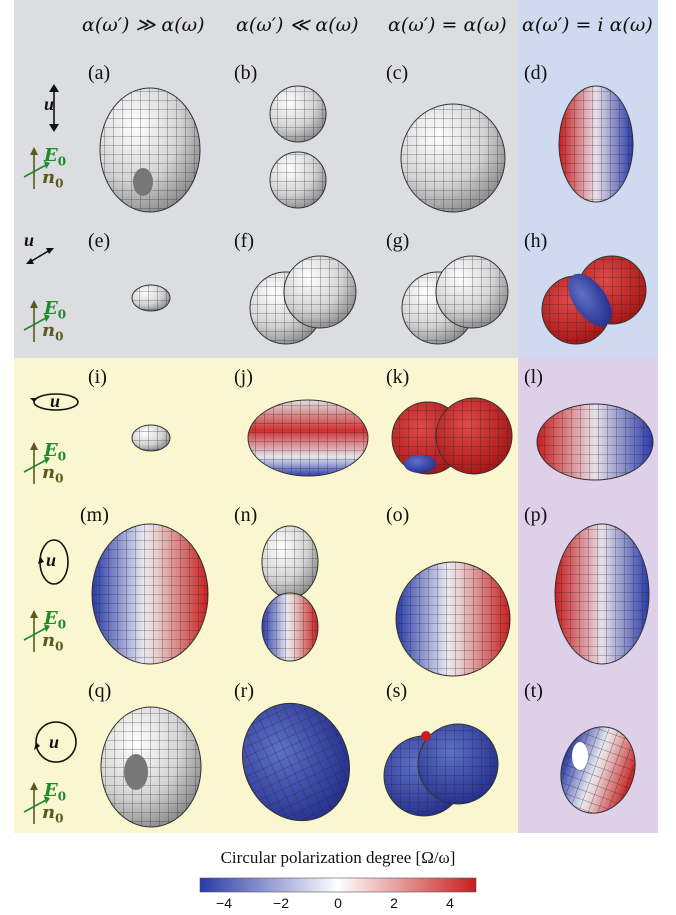  What do you see at coordinates (453, 619) in the screenshot?
I see `surface-o` at bounding box center [453, 619].